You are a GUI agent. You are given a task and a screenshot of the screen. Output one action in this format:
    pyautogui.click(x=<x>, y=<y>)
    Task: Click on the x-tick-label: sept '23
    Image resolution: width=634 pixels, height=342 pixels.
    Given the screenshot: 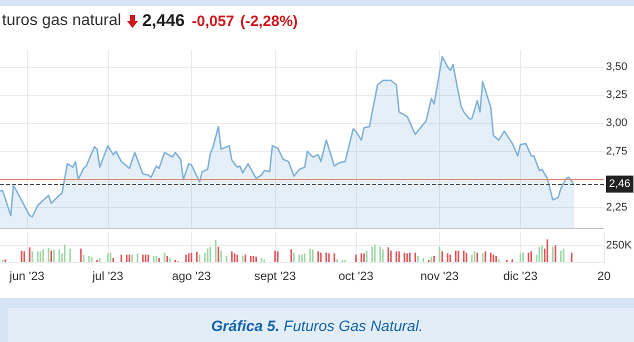 What is the action you would take?
    pyautogui.click(x=275, y=276)
    